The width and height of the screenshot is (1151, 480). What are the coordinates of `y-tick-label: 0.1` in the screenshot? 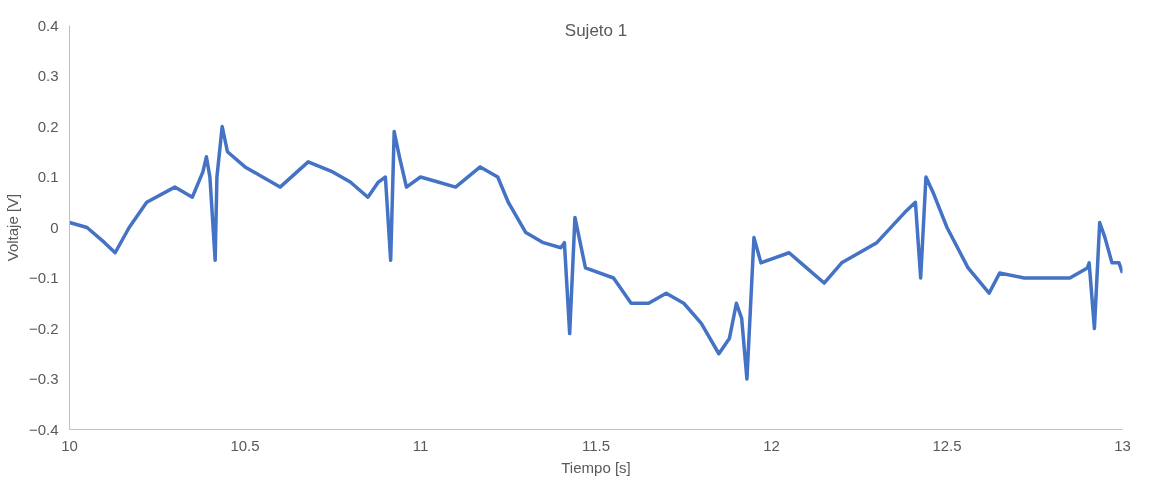 It's located at (48, 176).